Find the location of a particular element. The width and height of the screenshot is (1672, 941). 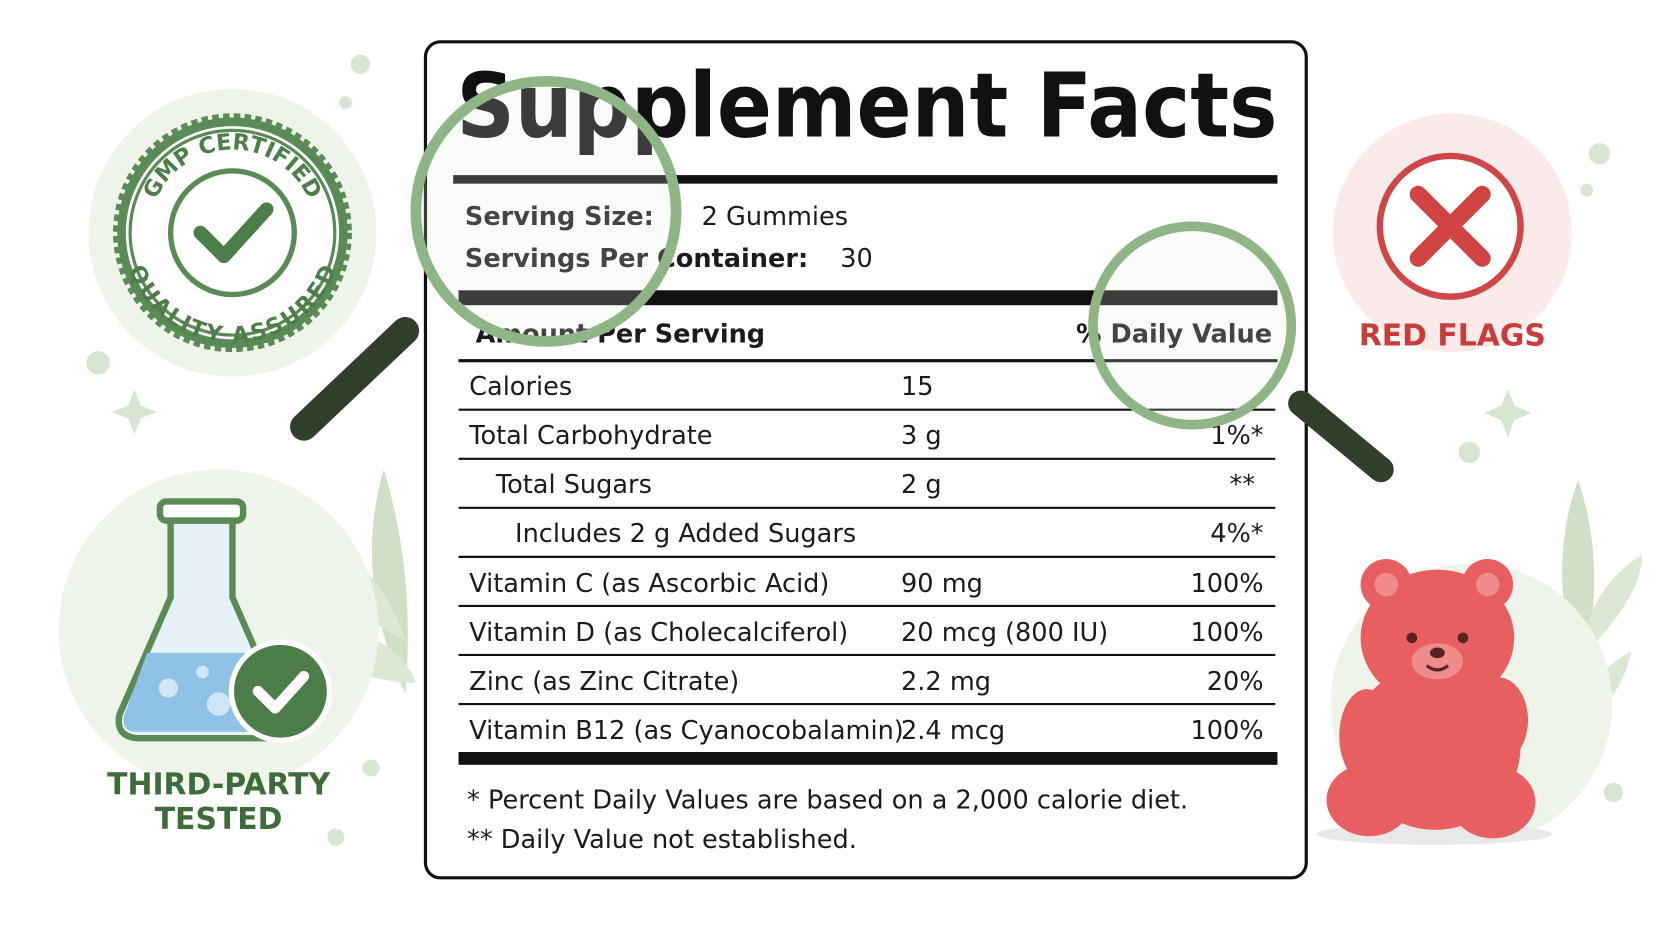

label-title: Supplement Facts is located at coordinates (866, 107).